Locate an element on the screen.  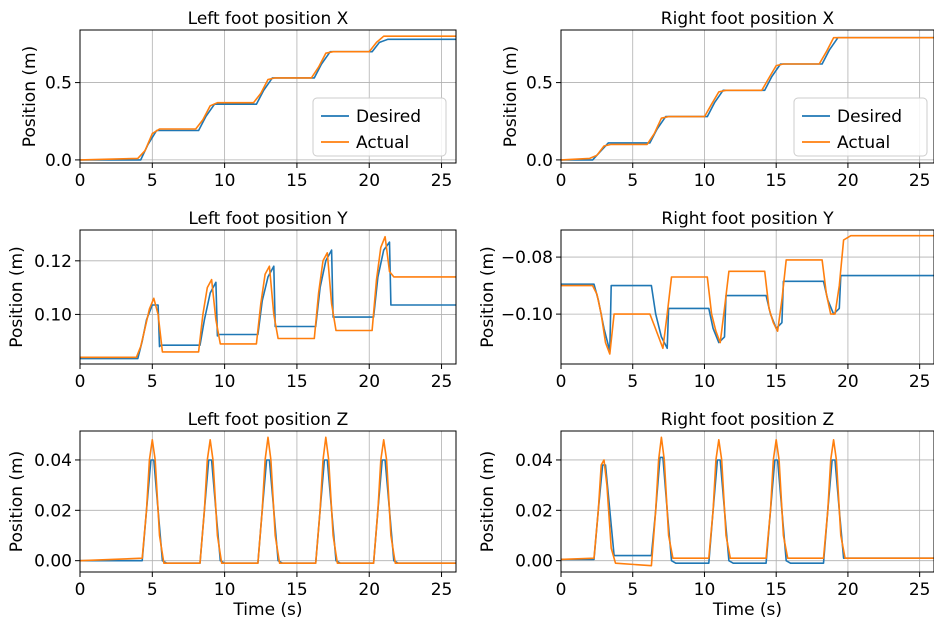
y-tick-label: 0.12 is located at coordinates (53, 262).